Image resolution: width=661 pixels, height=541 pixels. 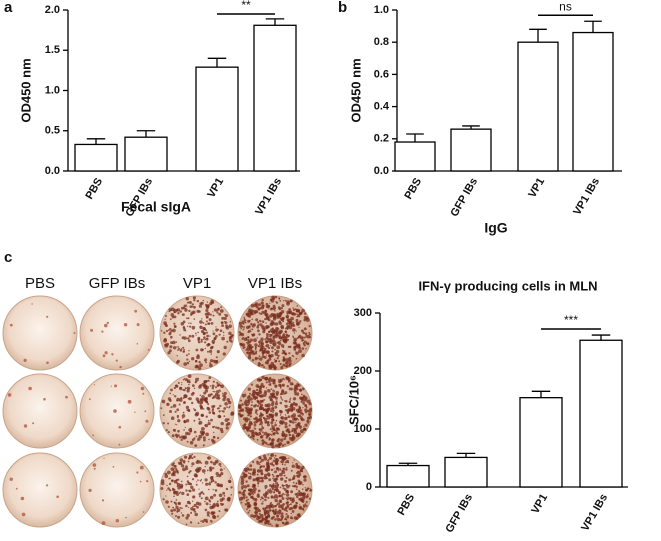 I want to click on bar, so click(x=96, y=157).